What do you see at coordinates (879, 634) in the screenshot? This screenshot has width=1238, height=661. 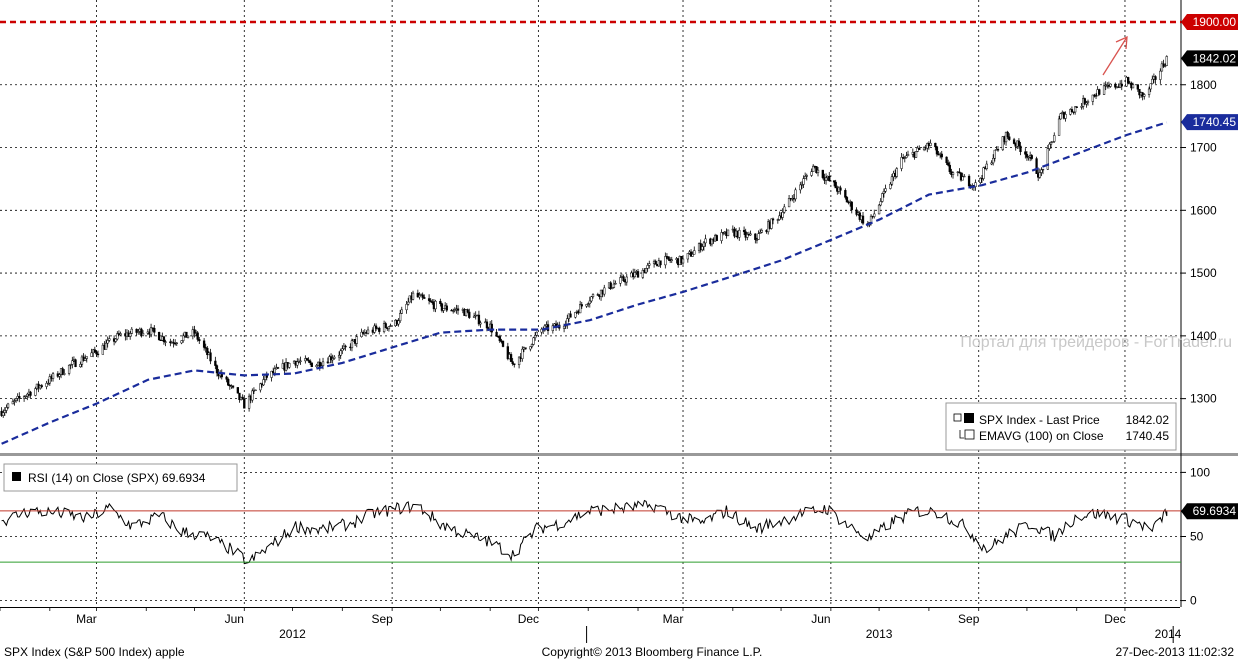 I see `x-year-label-2013: 2013` at bounding box center [879, 634].